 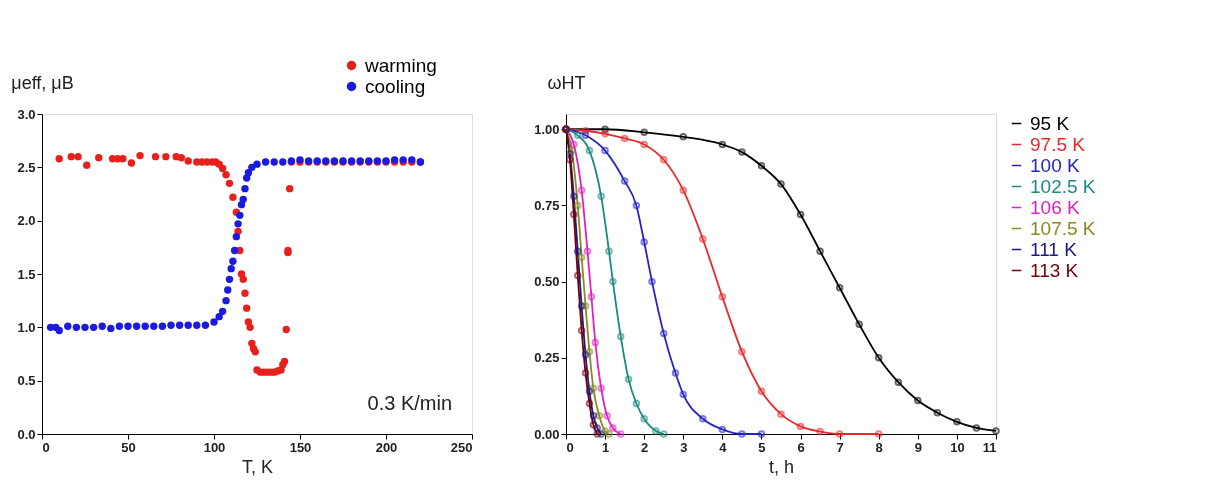 What do you see at coordinates (46, 447) in the screenshot?
I see `x-tick-label: 0` at bounding box center [46, 447].